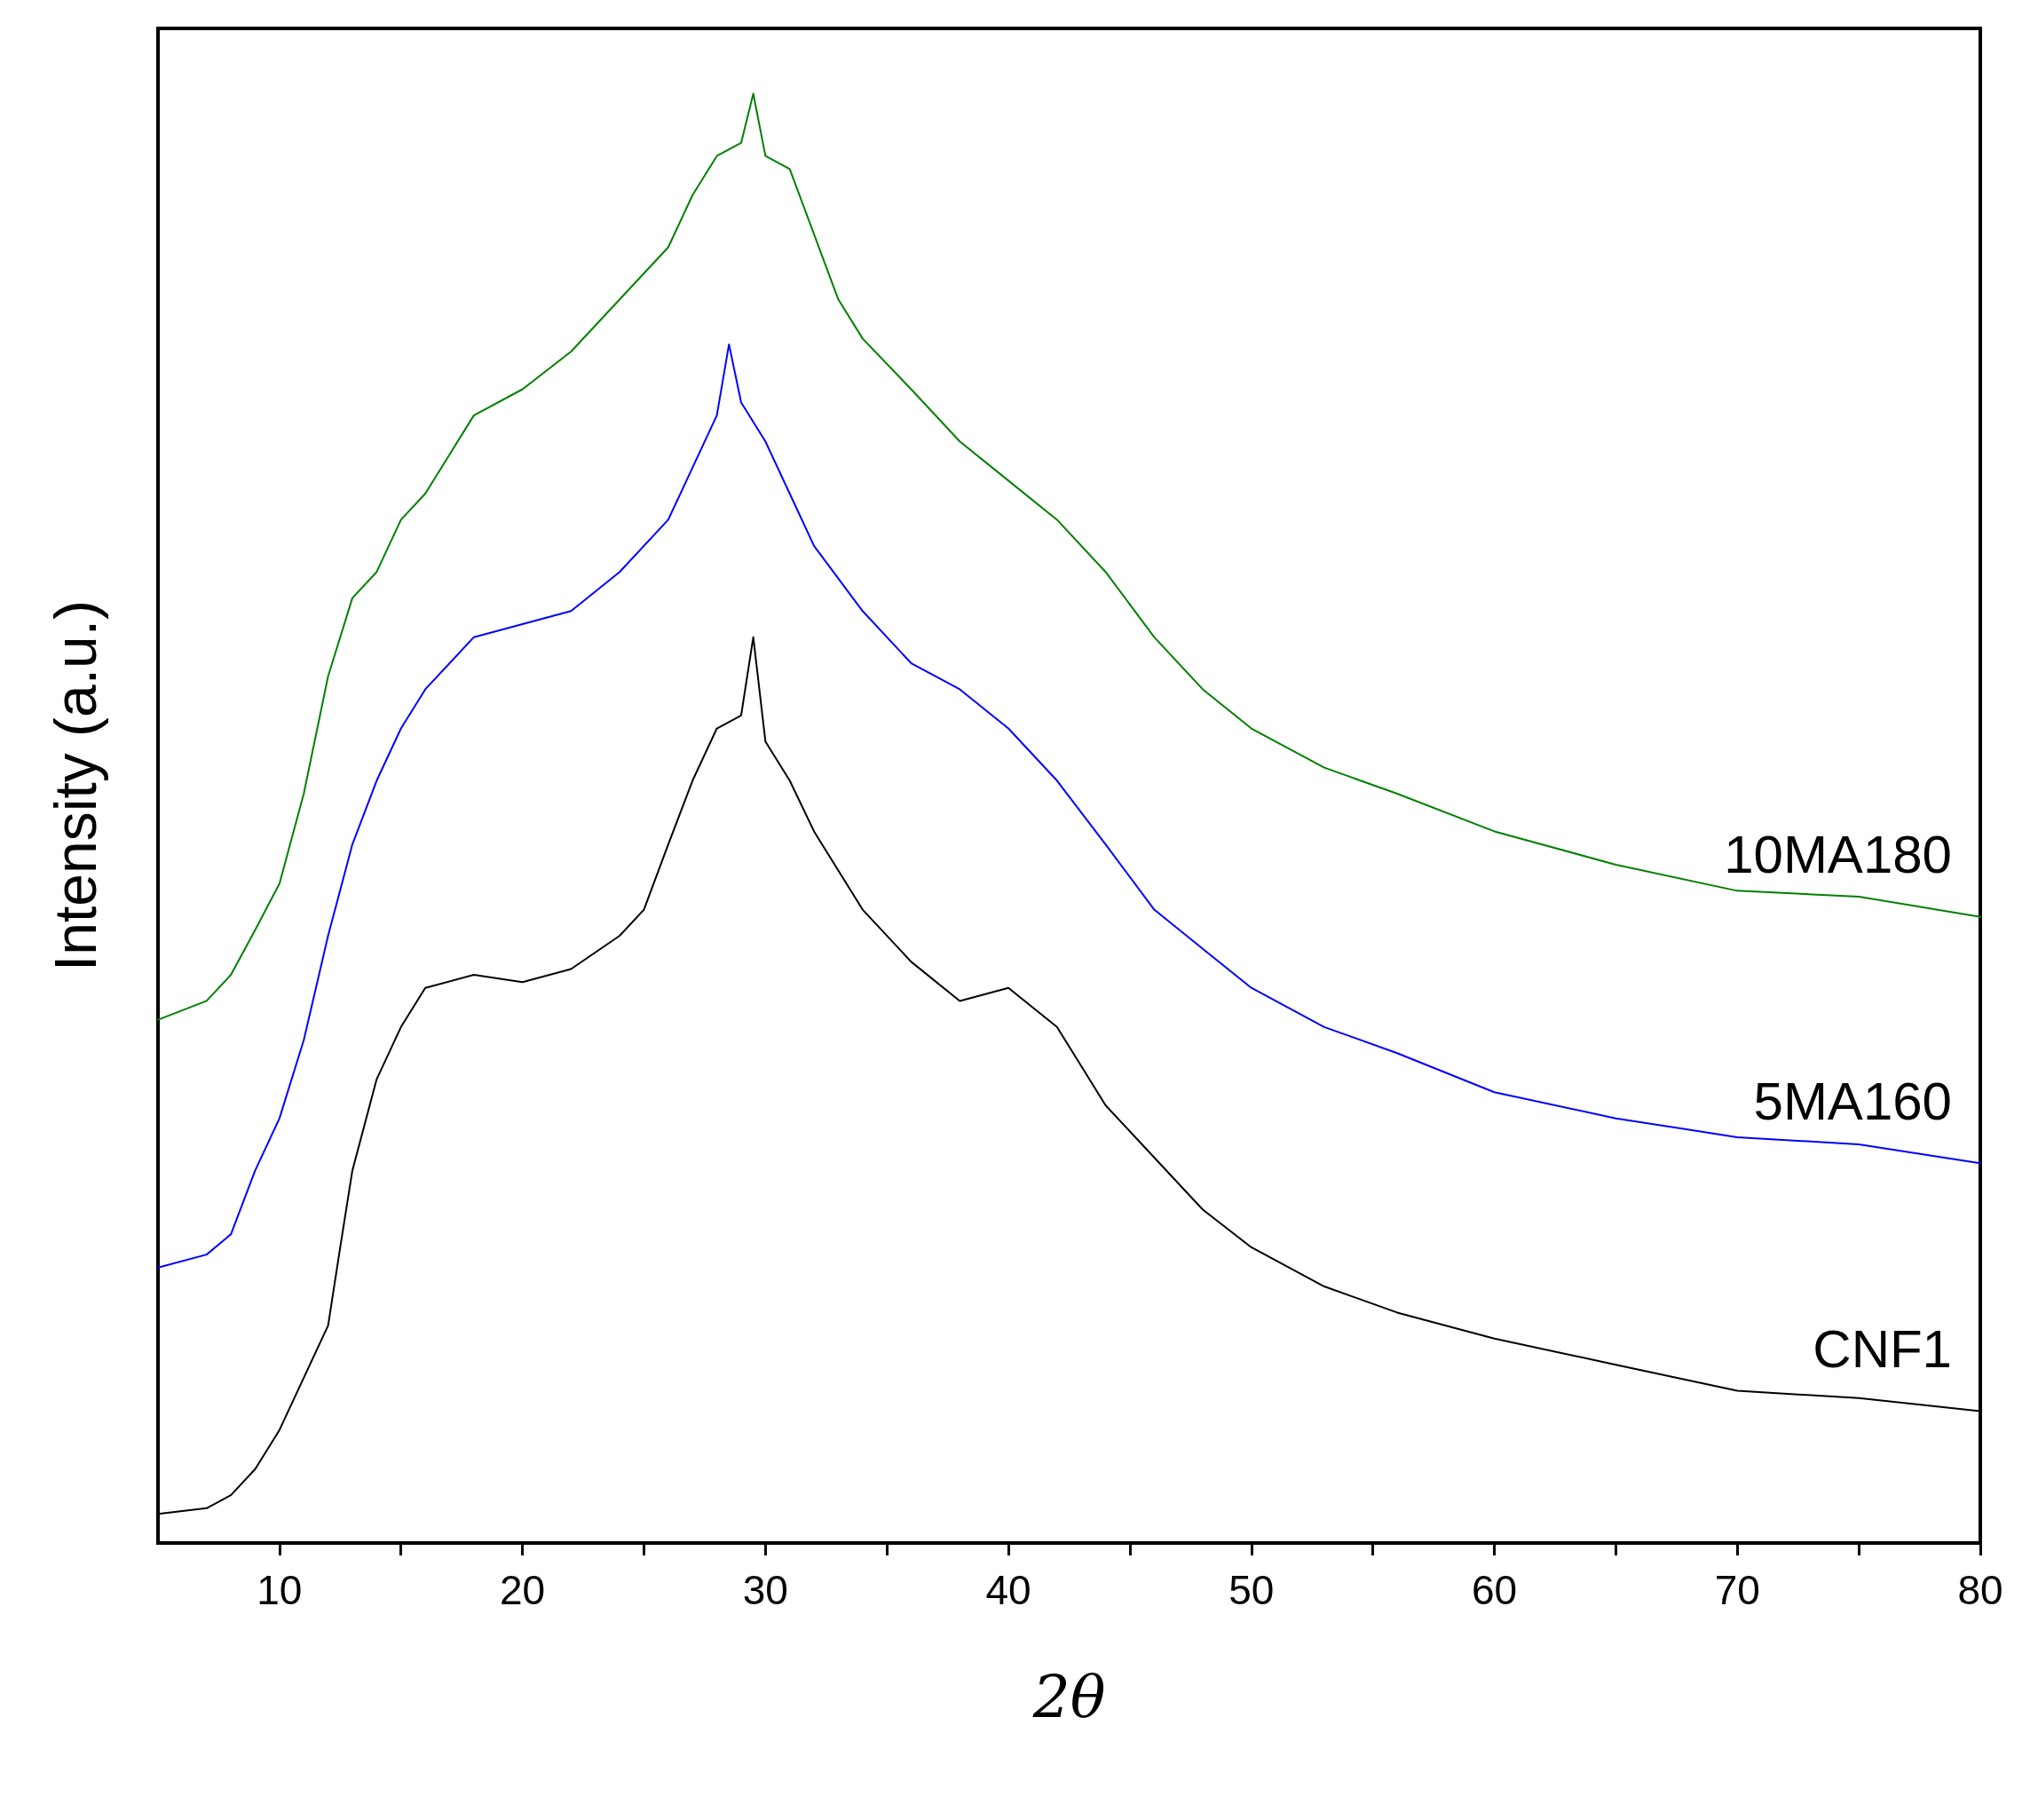  Describe the element at coordinates (1852, 1101) in the screenshot. I see `series-label: 5MA160` at that location.